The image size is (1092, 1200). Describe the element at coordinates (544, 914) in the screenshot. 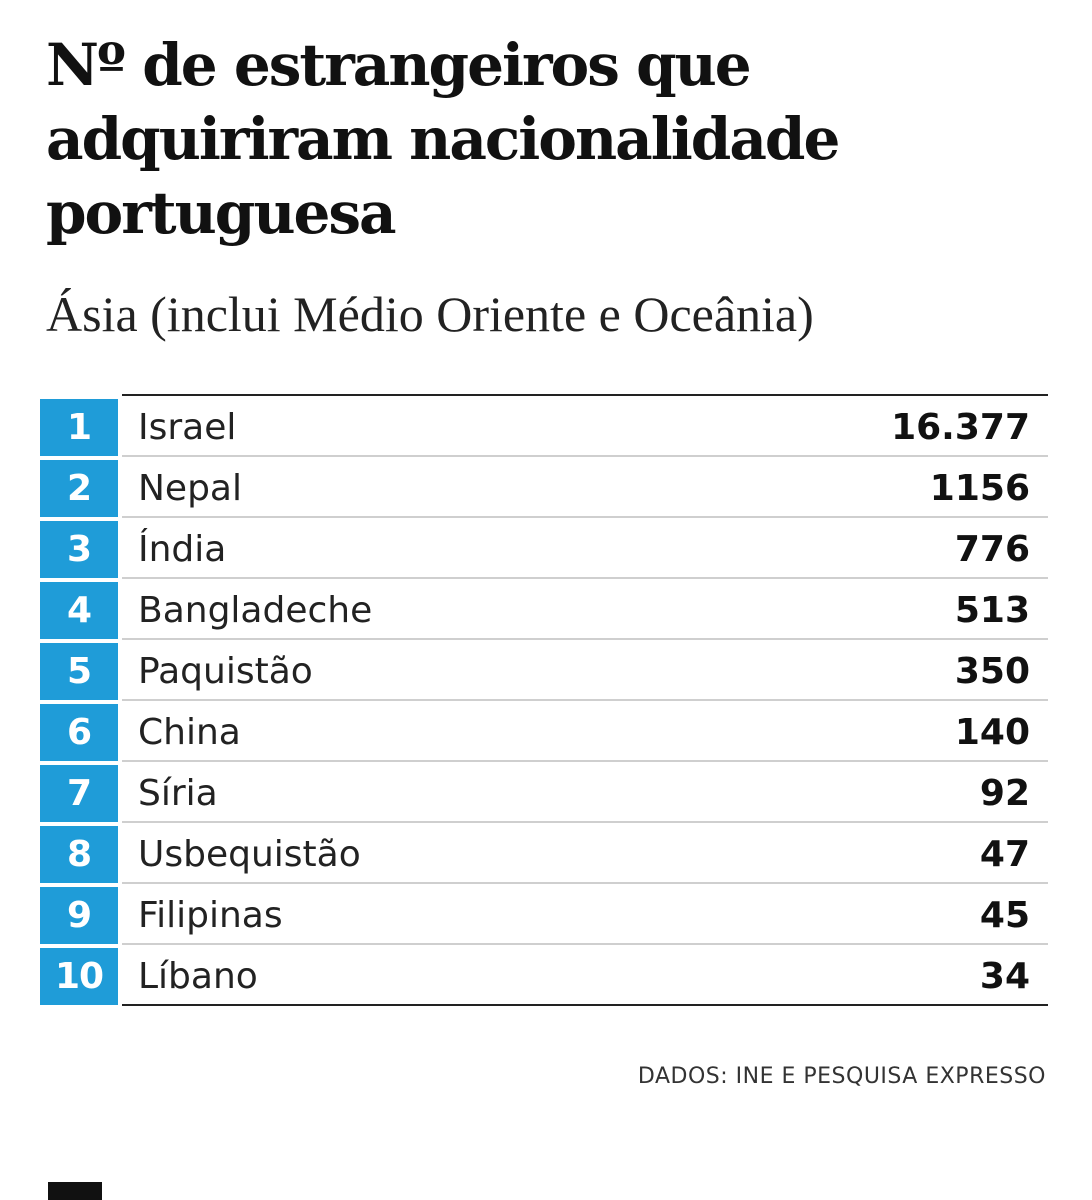

I see `table-row: 9 Filipinas 45` at that location.